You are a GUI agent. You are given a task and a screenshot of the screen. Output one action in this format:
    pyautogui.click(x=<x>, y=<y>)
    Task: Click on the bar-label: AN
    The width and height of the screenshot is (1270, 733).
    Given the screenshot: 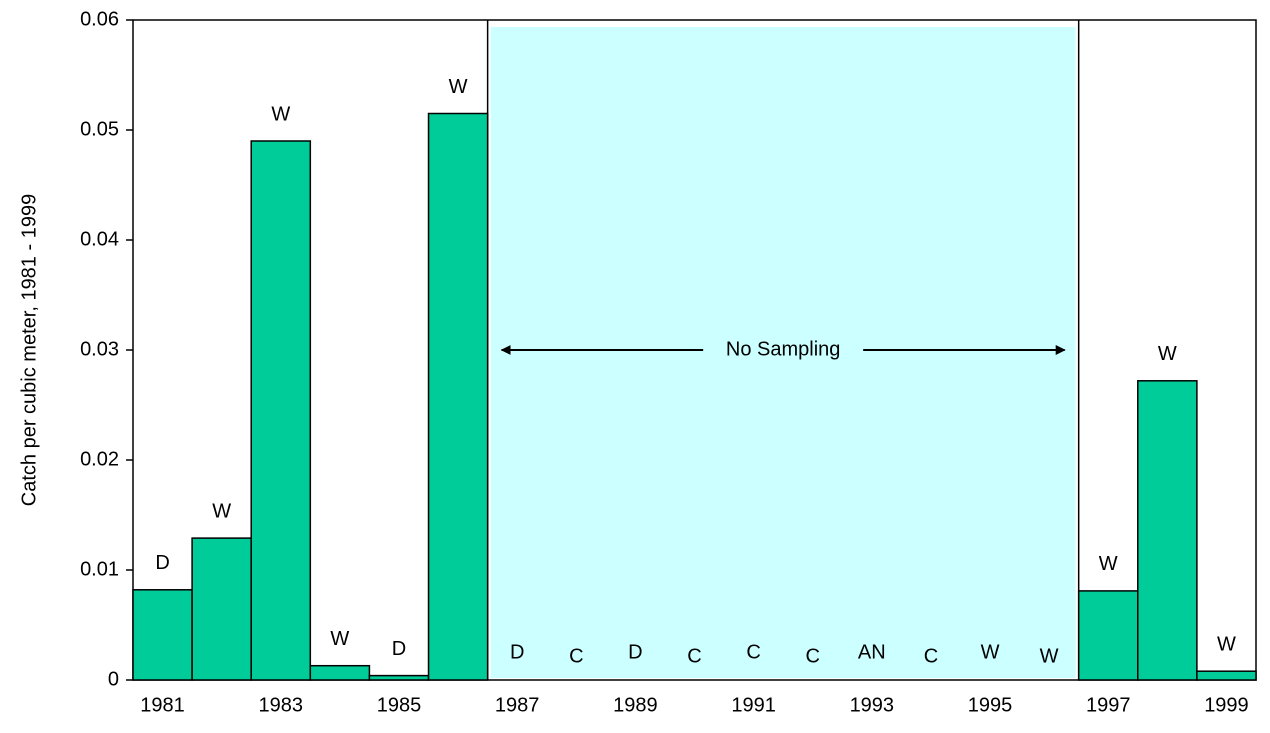 What is the action you would take?
    pyautogui.click(x=872, y=652)
    